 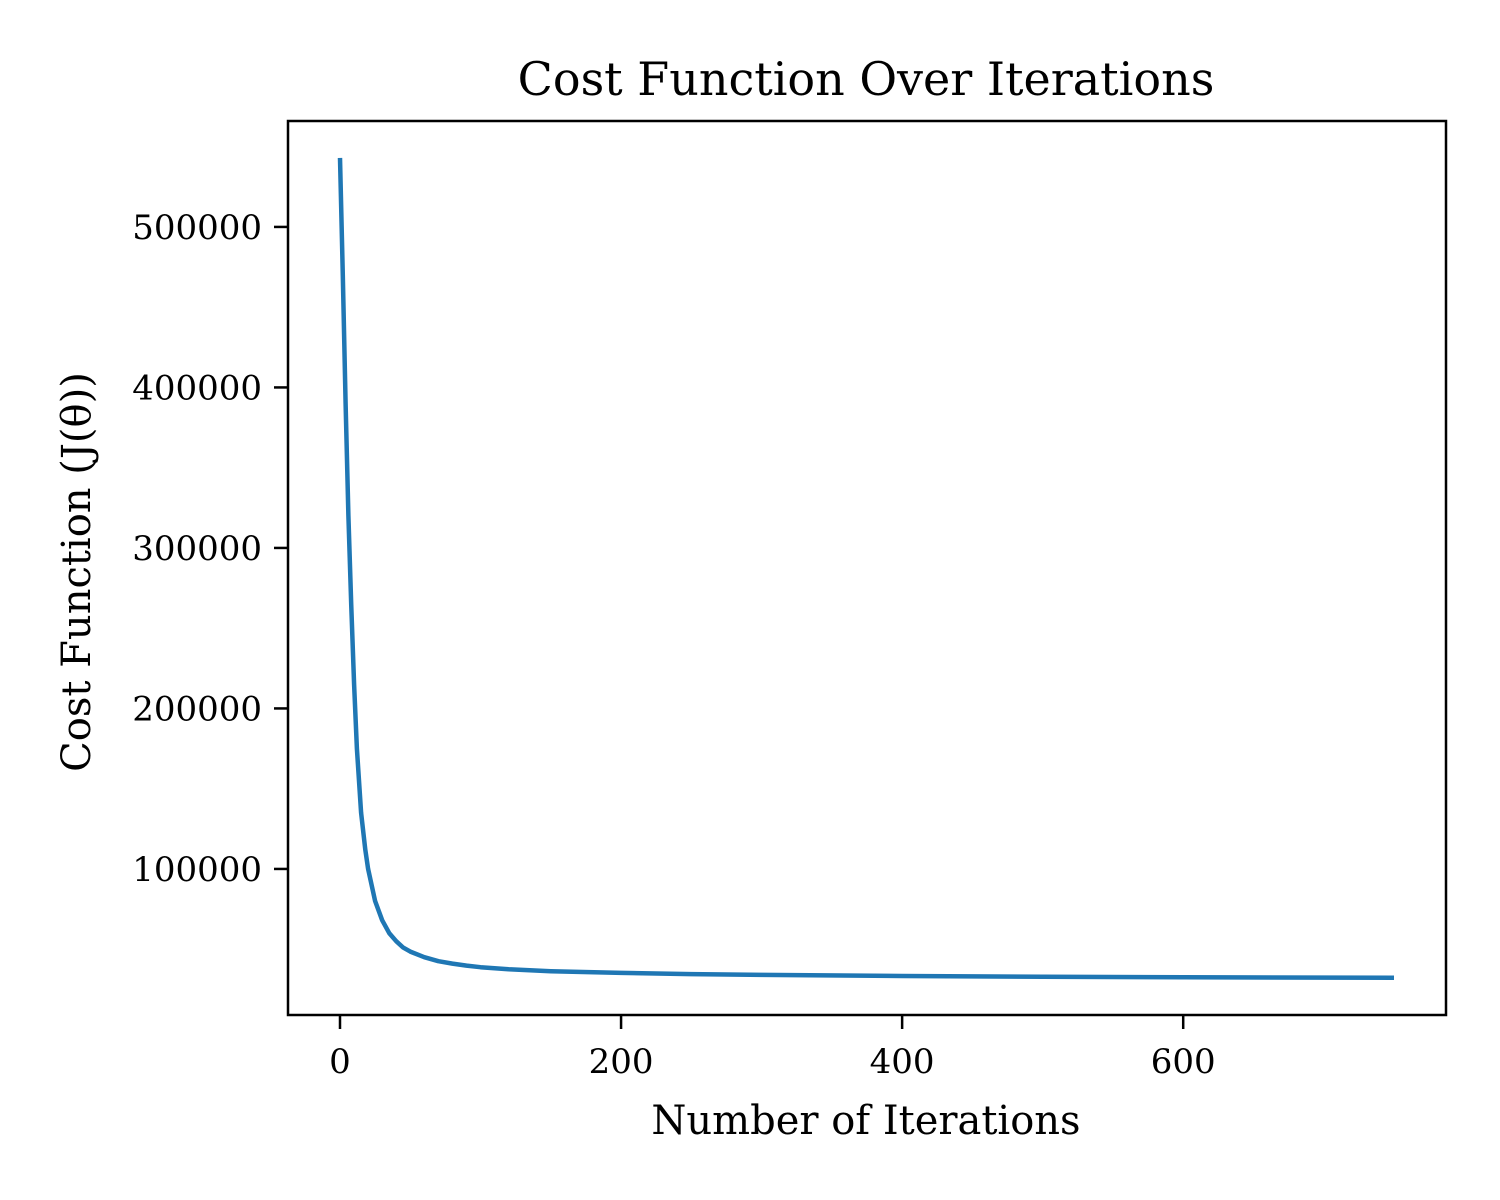 What do you see at coordinates (340, 1062) in the screenshot?
I see `x-tick-label: 0` at bounding box center [340, 1062].